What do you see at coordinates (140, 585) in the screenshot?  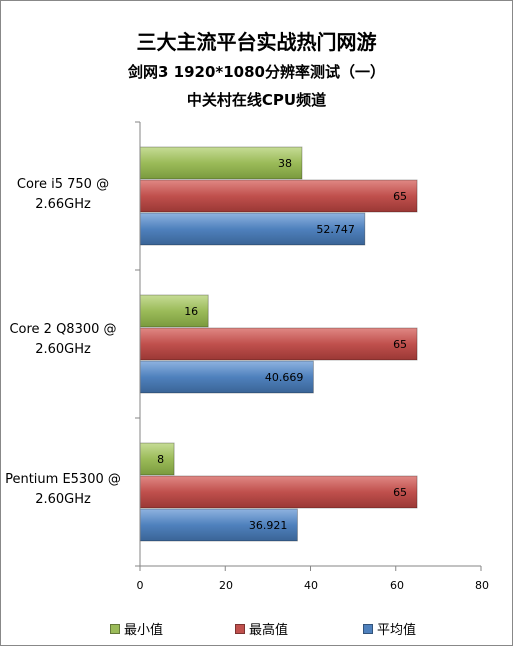 I see `x-tick-label-0: 0` at bounding box center [140, 585].